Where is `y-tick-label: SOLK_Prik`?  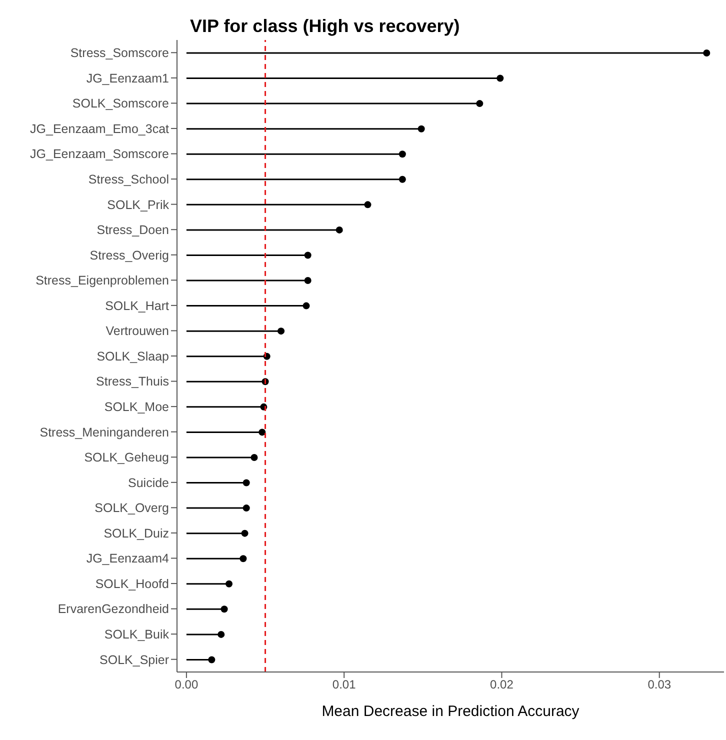
y-tick-label: SOLK_Prik is located at coordinates (138, 205).